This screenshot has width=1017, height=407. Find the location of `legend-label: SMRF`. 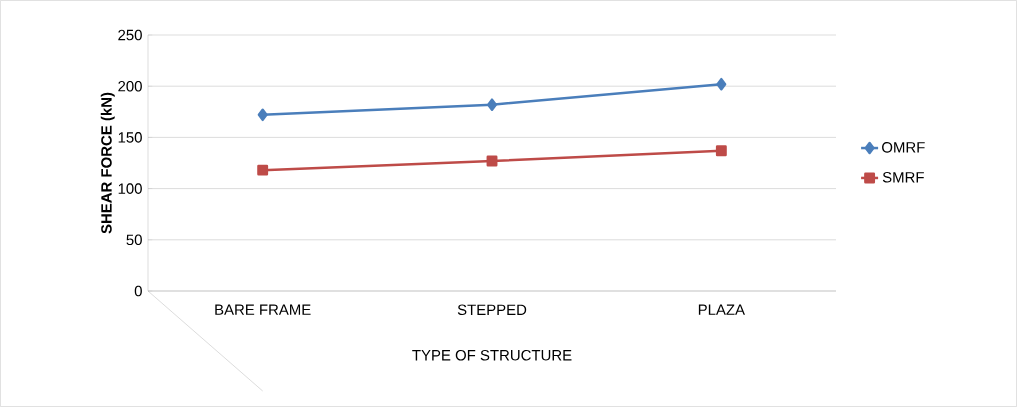

legend-label: SMRF is located at coordinates (903, 177).